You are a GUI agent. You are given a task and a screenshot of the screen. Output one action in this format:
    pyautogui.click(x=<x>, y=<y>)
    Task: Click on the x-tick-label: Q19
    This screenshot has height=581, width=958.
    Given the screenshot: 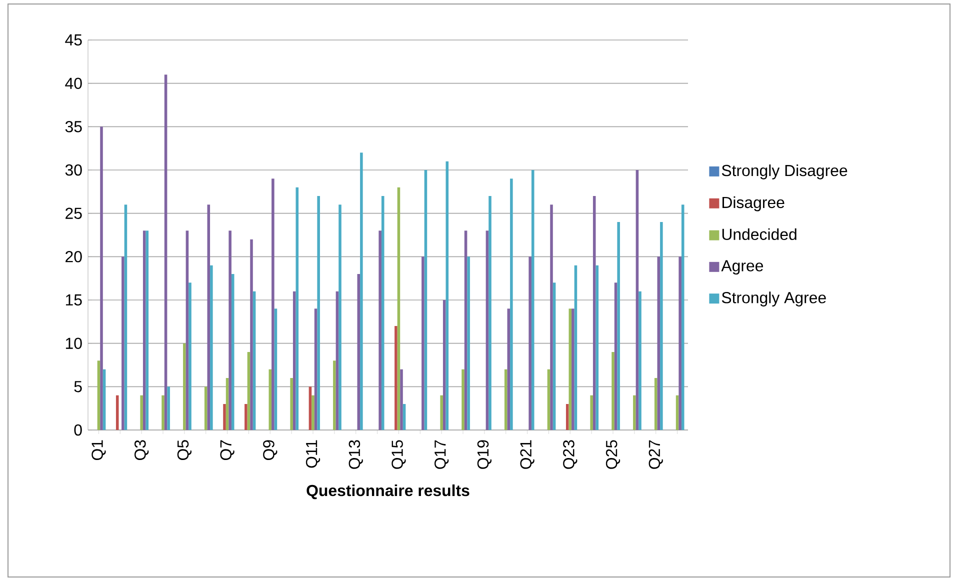 What is the action you would take?
    pyautogui.click(x=484, y=454)
    